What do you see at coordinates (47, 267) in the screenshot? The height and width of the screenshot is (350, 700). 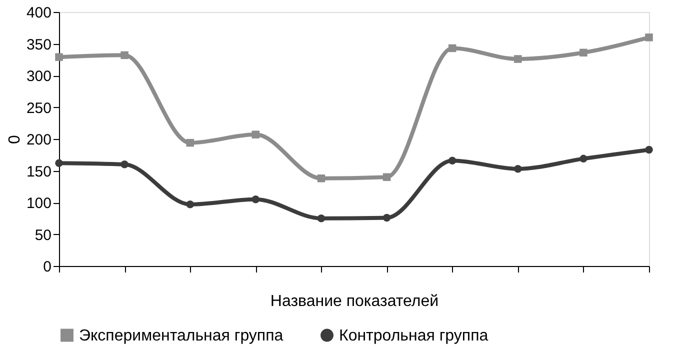 I see `y-tick-label: 0` at bounding box center [47, 267].